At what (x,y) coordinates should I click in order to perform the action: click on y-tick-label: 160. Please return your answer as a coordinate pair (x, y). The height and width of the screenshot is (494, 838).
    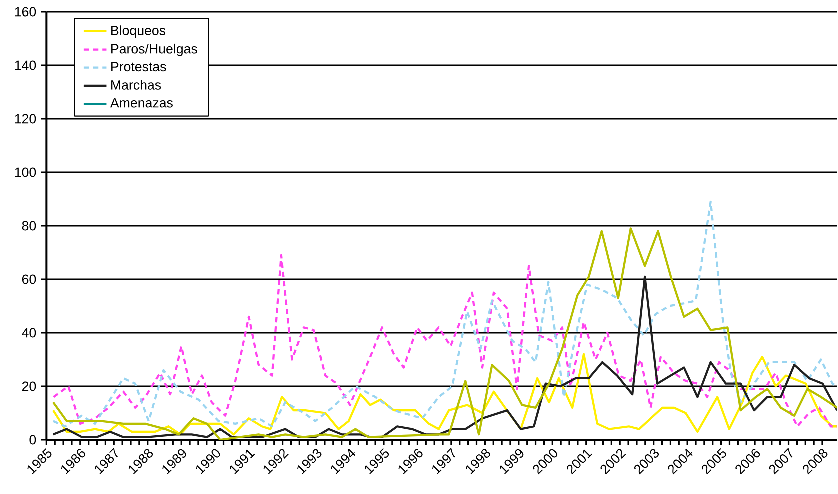
    Looking at the image, I should click on (25, 12).